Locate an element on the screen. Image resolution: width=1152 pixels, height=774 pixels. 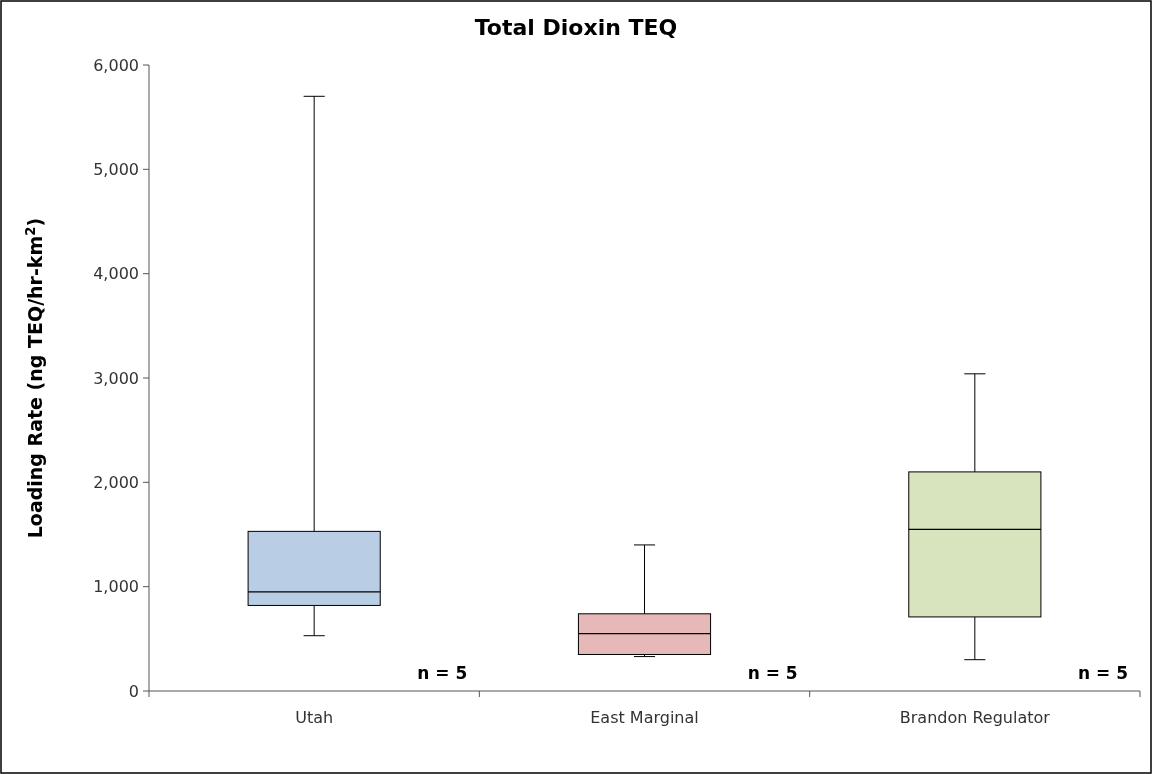
y-tick-label: 2,000 is located at coordinates (116, 482).